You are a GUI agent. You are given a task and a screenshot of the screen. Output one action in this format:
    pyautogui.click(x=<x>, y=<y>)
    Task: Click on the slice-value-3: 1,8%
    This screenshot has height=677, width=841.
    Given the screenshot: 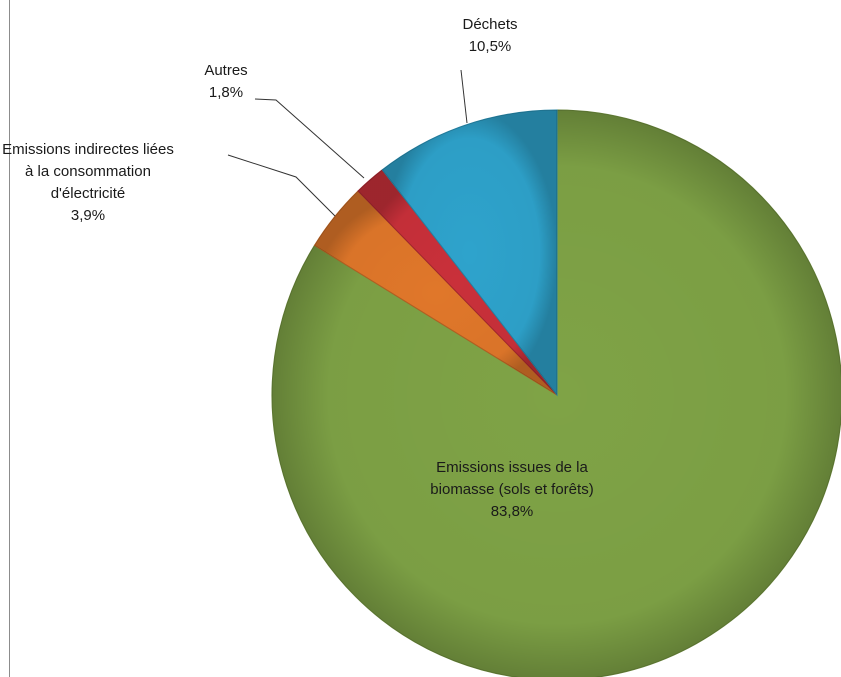 What is the action you would take?
    pyautogui.click(x=226, y=92)
    